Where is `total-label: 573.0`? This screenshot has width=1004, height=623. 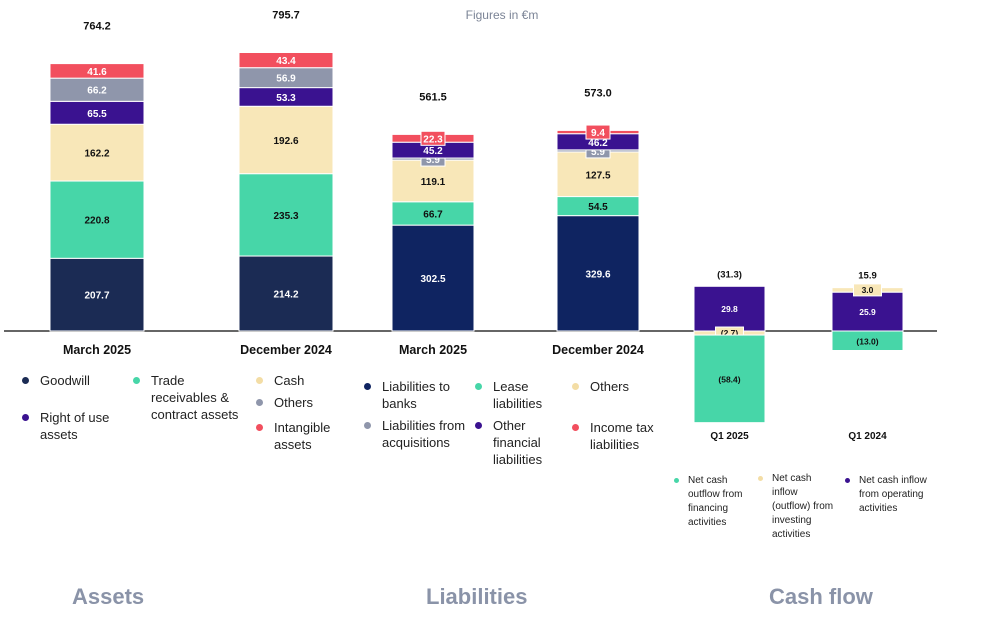 total-label: 573.0 is located at coordinates (598, 93).